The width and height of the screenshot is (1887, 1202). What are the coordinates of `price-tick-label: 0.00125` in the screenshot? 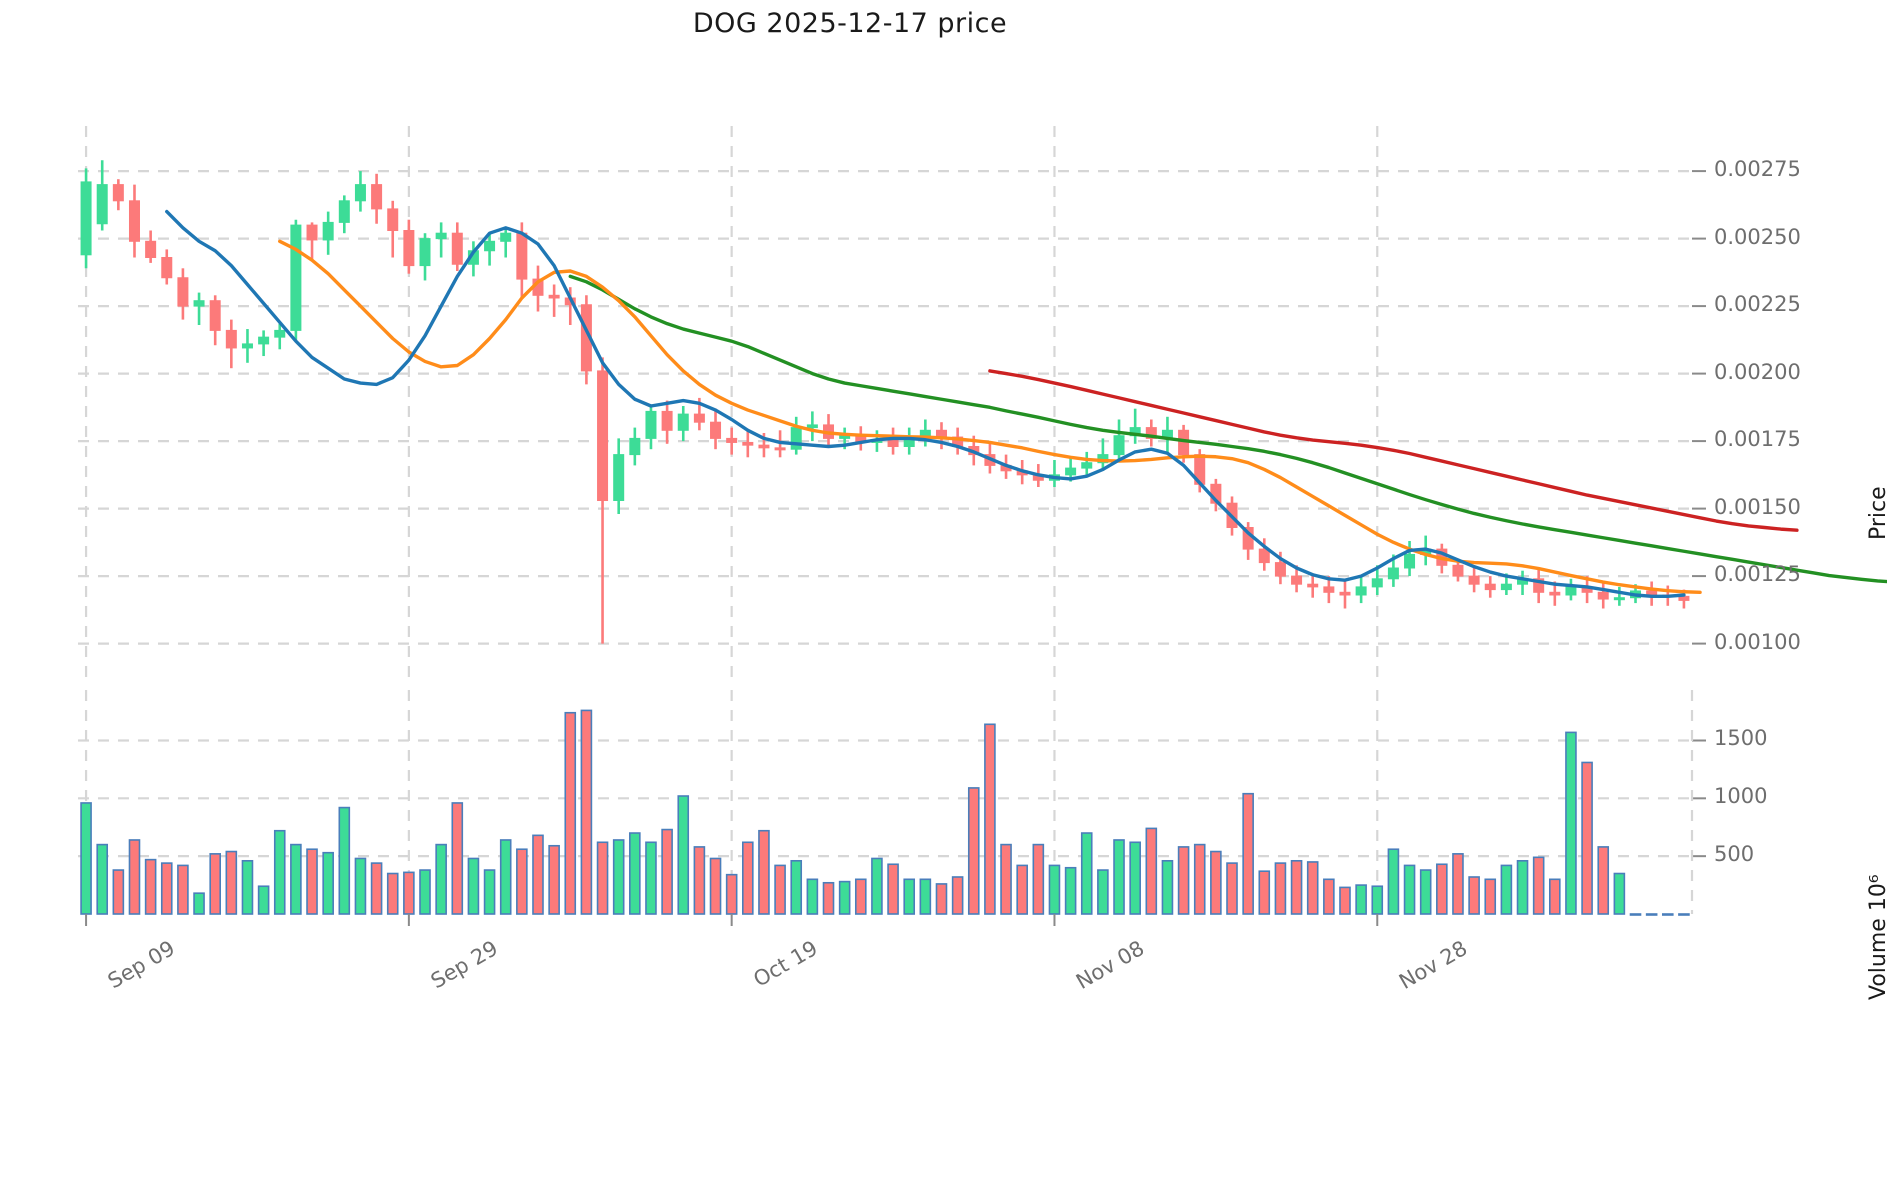 It's located at (1757, 574).